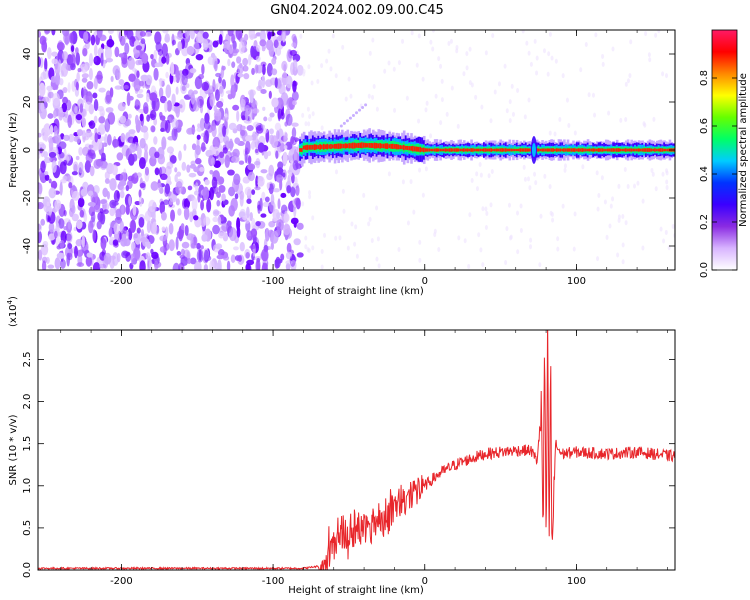 The image size is (750, 600). Describe the element at coordinates (425, 581) in the screenshot. I see `snr-x-tick-label: 0` at that location.